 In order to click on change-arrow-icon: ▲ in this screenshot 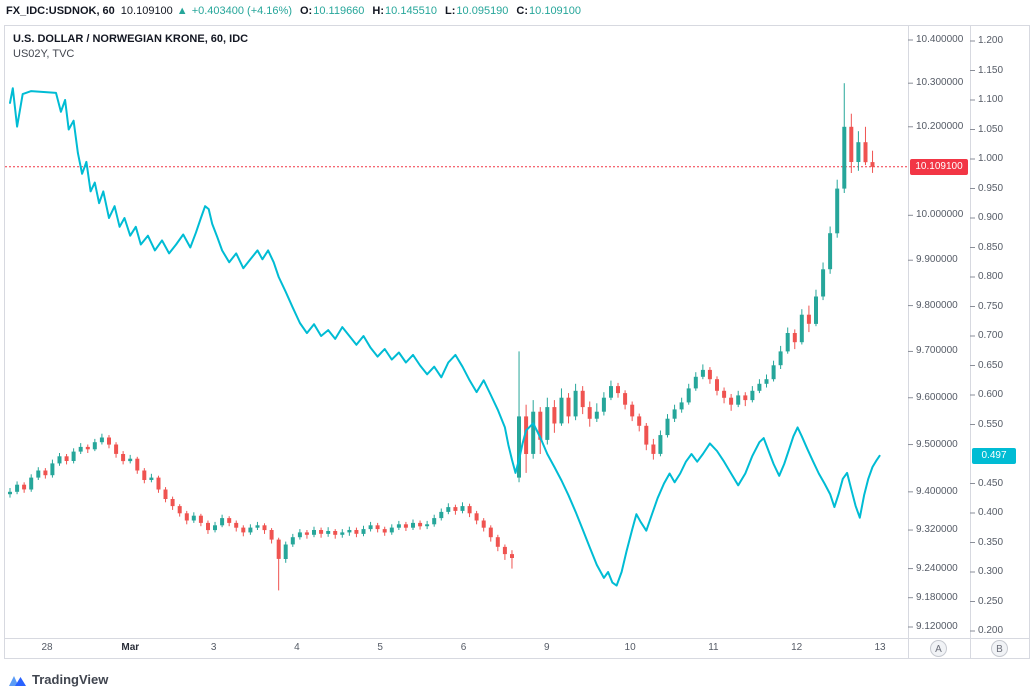, I will do `click(182, 11)`.